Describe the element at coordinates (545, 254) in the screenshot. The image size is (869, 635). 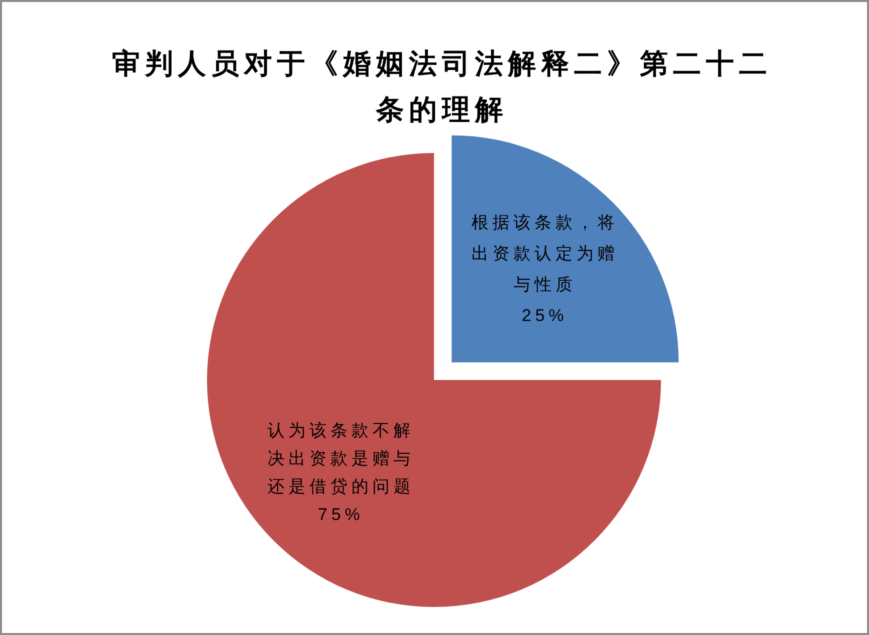
I see `slice-label: 根据该条款，将出资款认定为赠与性质` at that location.